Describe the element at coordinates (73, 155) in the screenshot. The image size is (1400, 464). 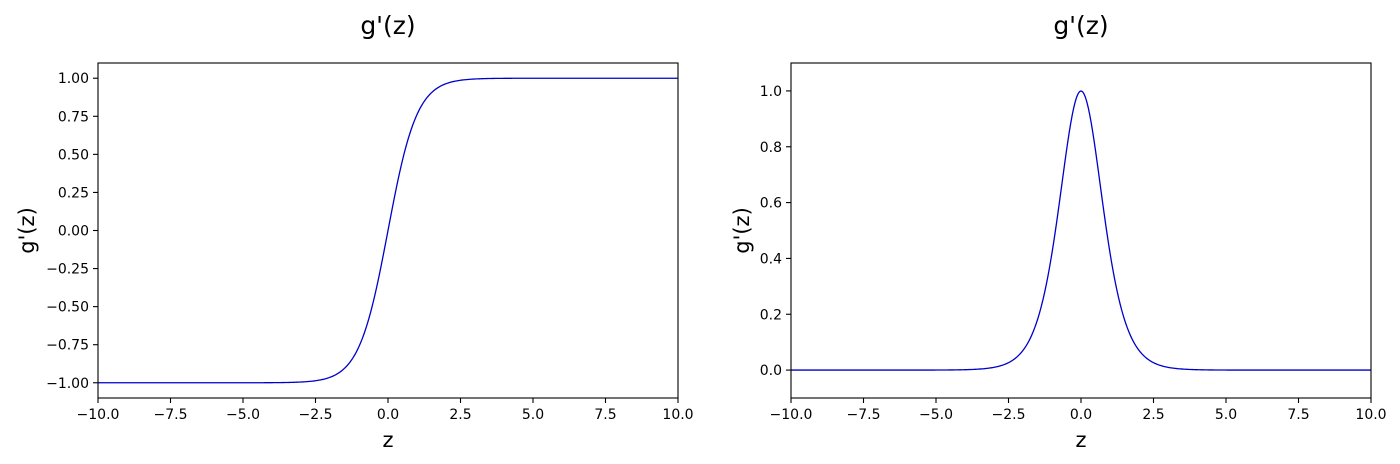
I see `y-tick-label: 0.50` at that location.